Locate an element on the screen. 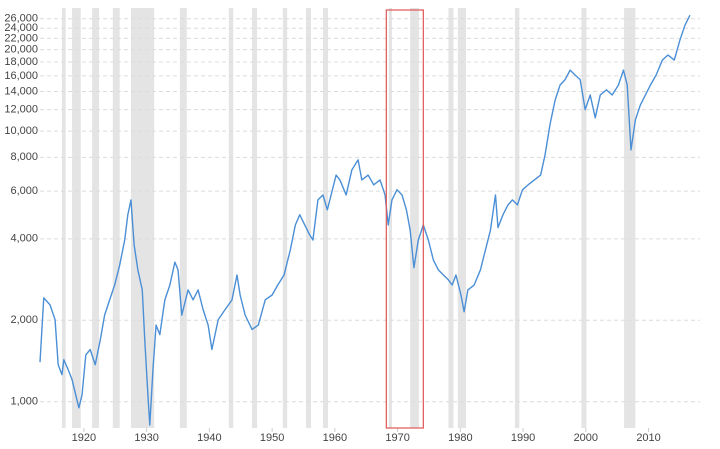 The width and height of the screenshot is (720, 449). y-tick-label: 20,000 is located at coordinates (21, 50).